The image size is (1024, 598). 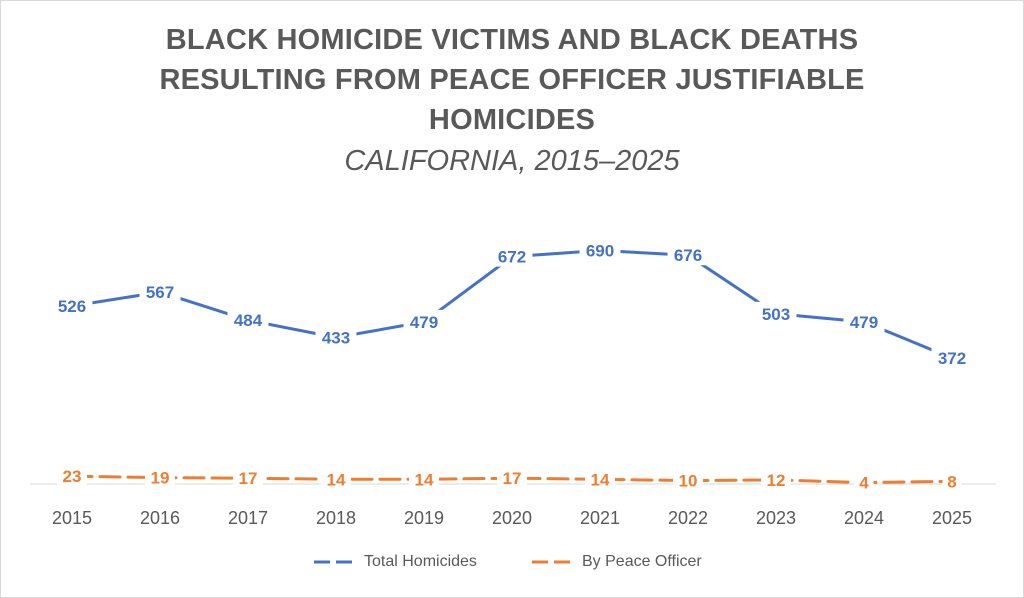 I want to click on x-tick-label: 2024, so click(x=864, y=518).